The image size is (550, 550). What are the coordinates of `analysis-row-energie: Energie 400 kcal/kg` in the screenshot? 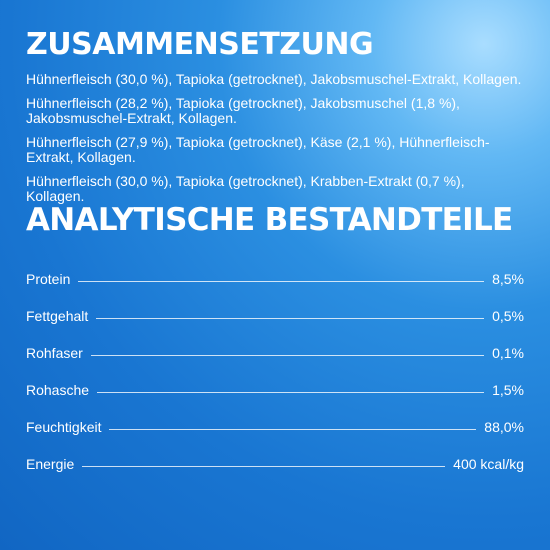 It's located at (275, 464).